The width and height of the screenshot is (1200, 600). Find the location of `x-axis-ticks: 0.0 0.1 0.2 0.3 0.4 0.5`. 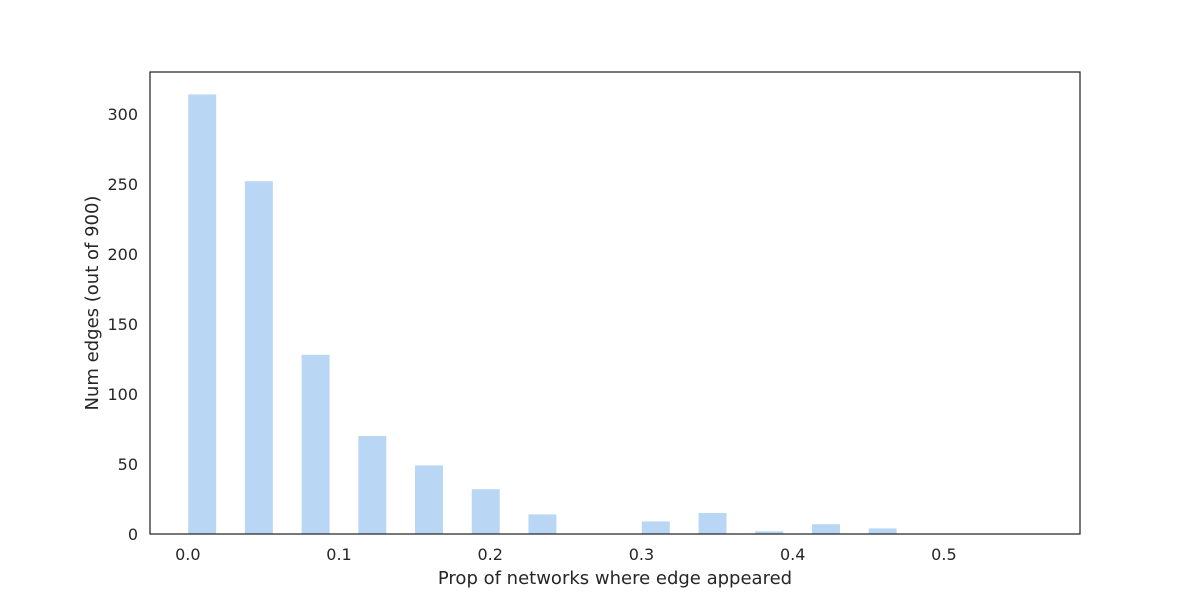

x-axis-ticks: 0.0 0.1 0.2 0.3 0.4 0.5 is located at coordinates (566, 554).